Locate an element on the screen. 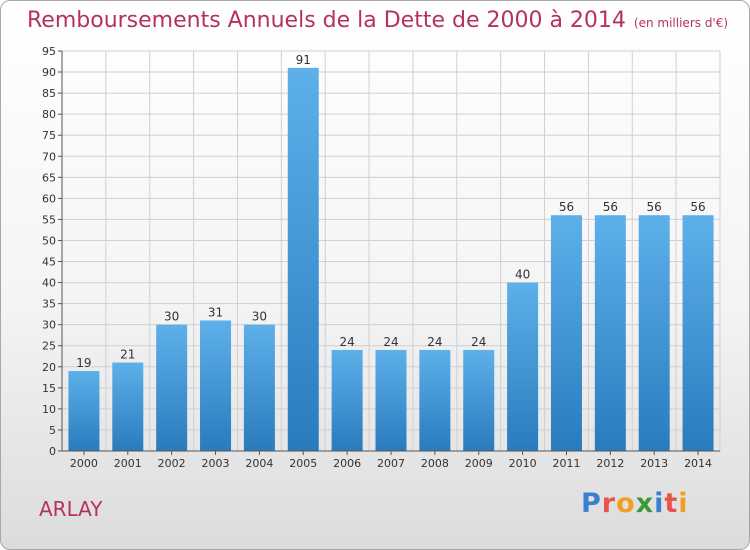 The height and width of the screenshot is (550, 750). y-tick-label: 15 is located at coordinates (49, 388).